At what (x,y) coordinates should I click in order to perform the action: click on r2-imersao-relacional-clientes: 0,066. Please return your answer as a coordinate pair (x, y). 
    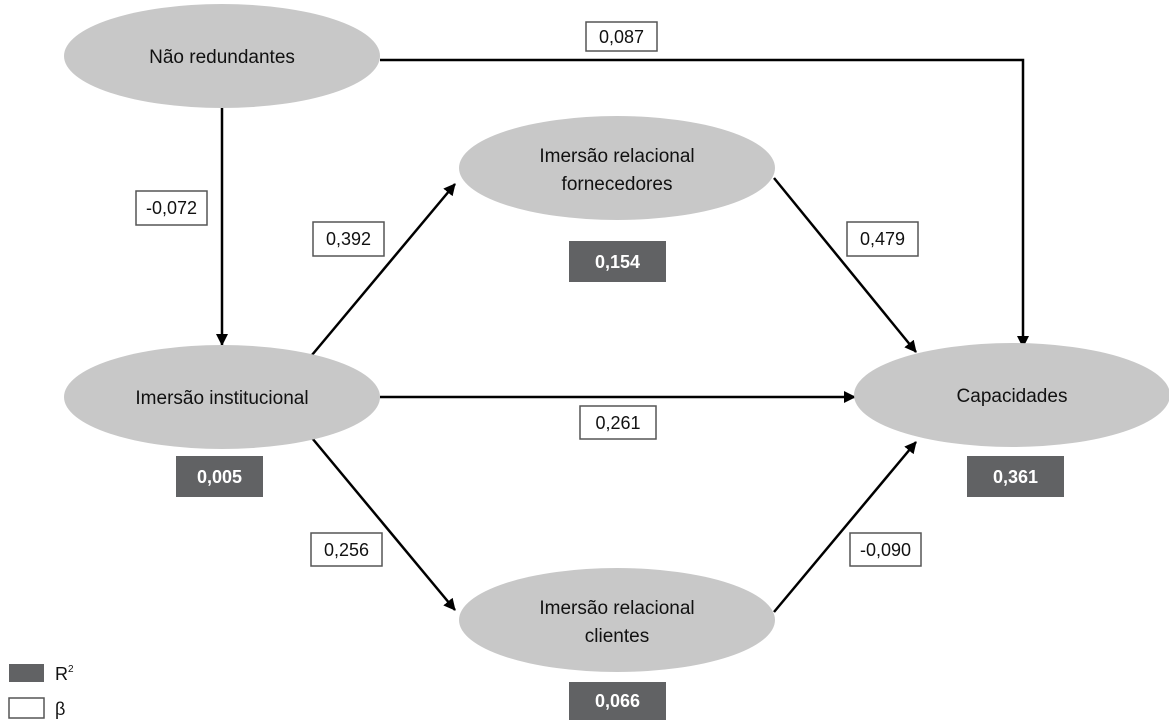
    Looking at the image, I should click on (617, 701).